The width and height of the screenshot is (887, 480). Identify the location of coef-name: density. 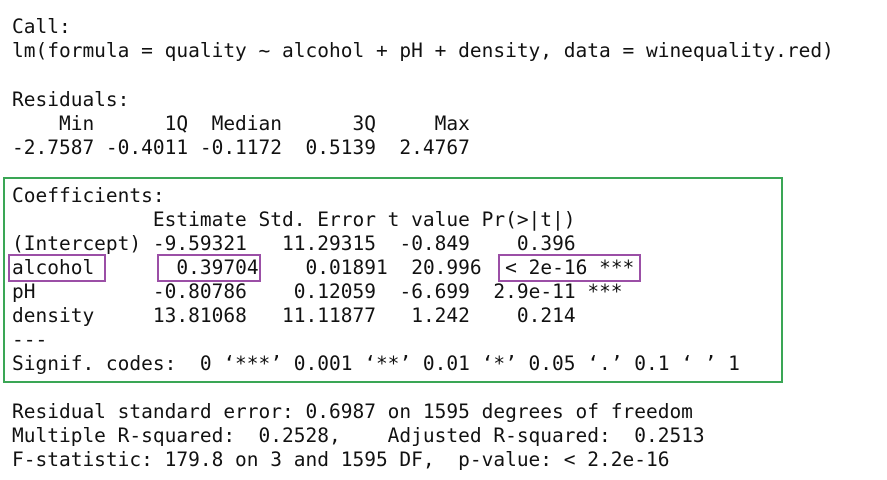
(53, 315).